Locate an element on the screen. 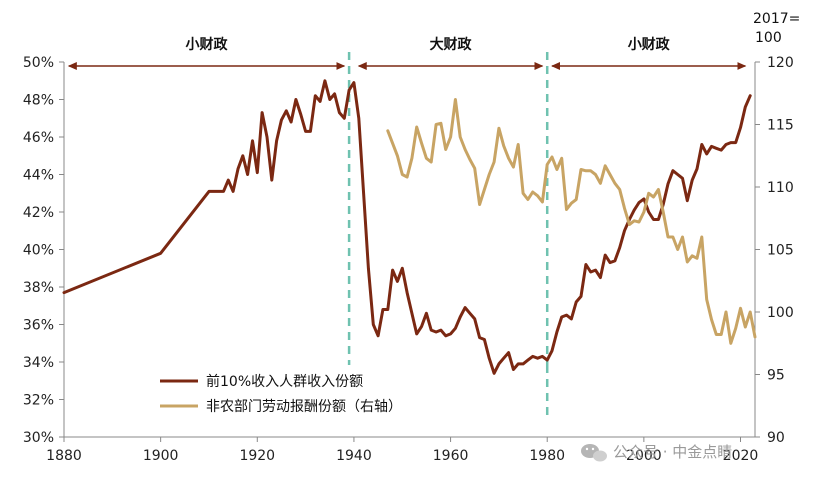 The width and height of the screenshot is (819, 482). wechat-icon is located at coordinates (594, 453).